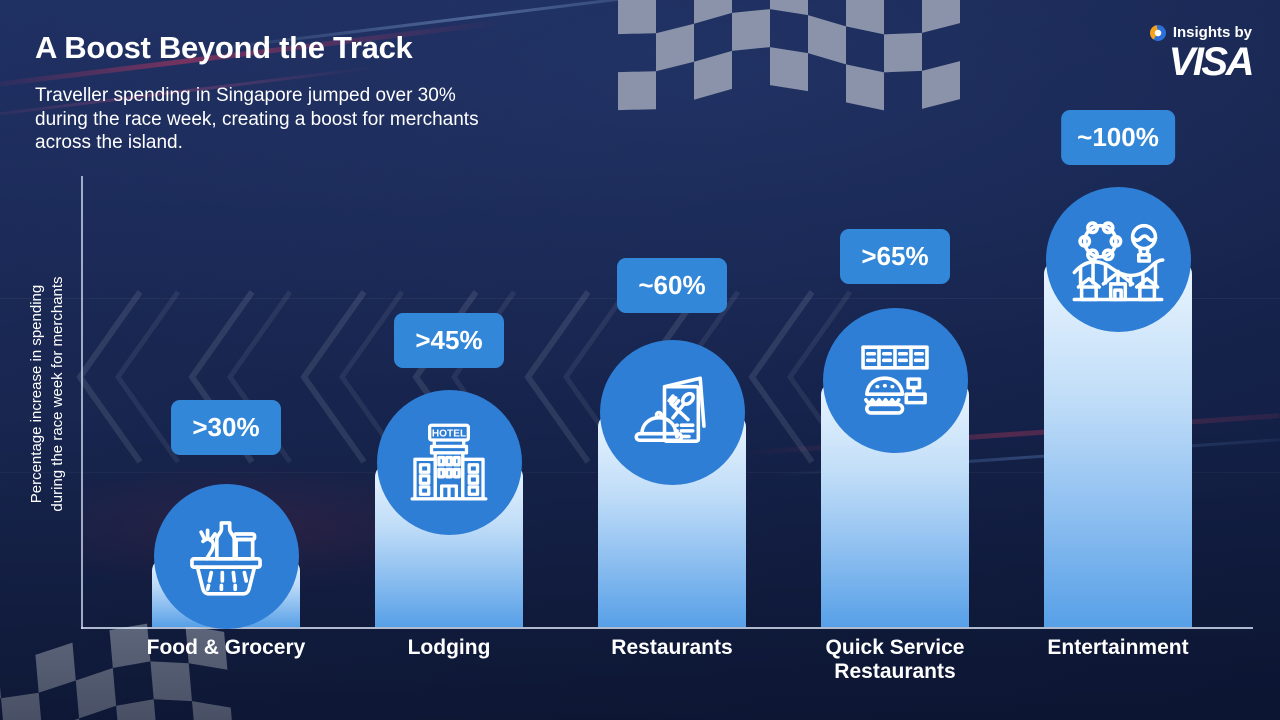  I want to click on value-badge: ~100%, so click(1118, 137).